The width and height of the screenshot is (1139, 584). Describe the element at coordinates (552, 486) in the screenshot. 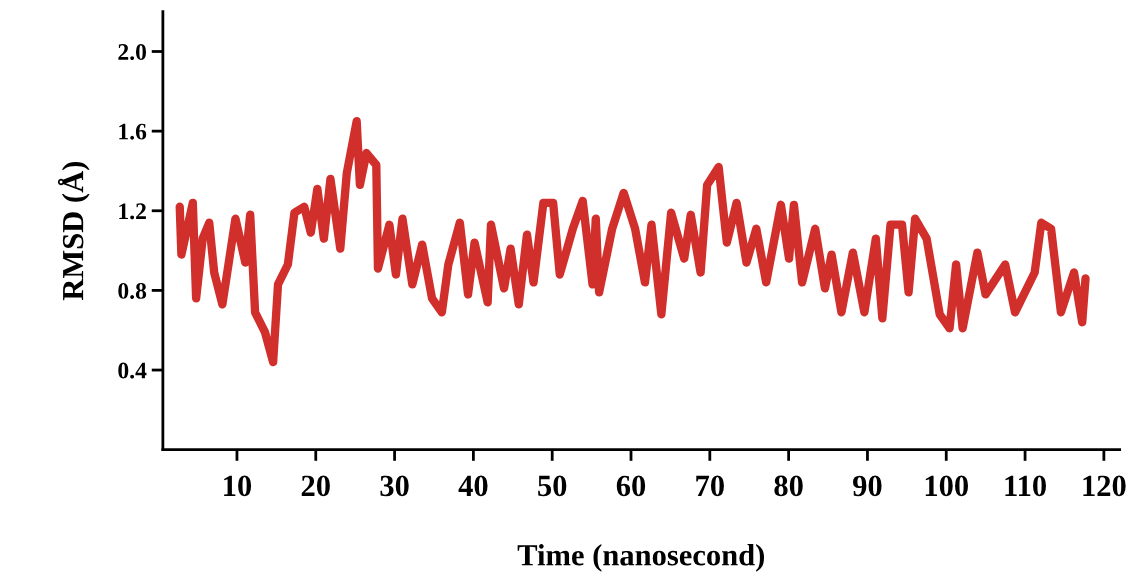

I see `x-tick-label: 50` at that location.